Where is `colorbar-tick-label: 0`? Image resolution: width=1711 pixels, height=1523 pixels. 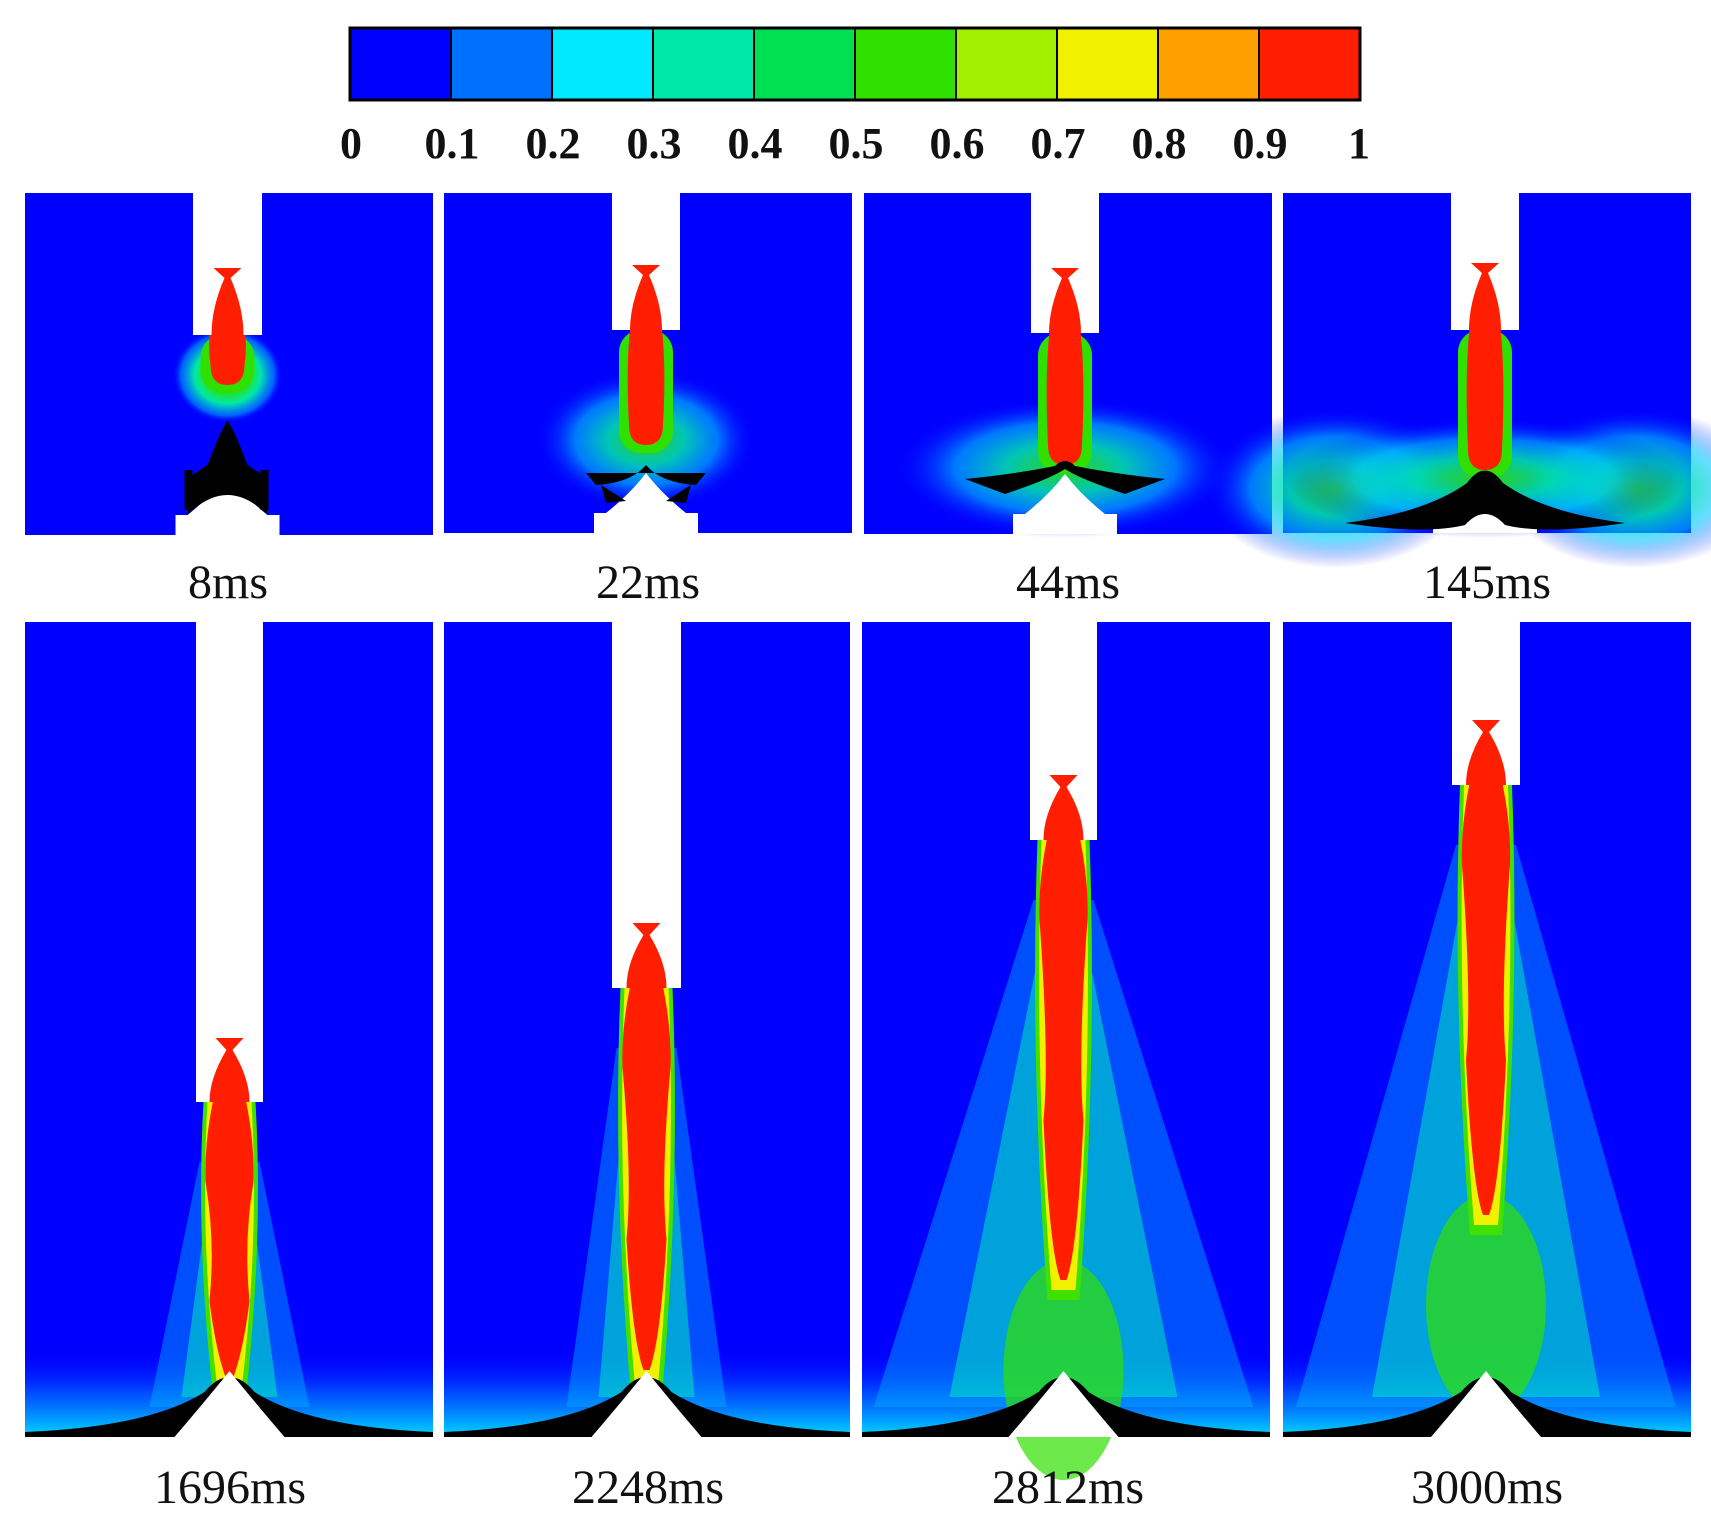
colorbar-tick-label: 0 is located at coordinates (351, 143).